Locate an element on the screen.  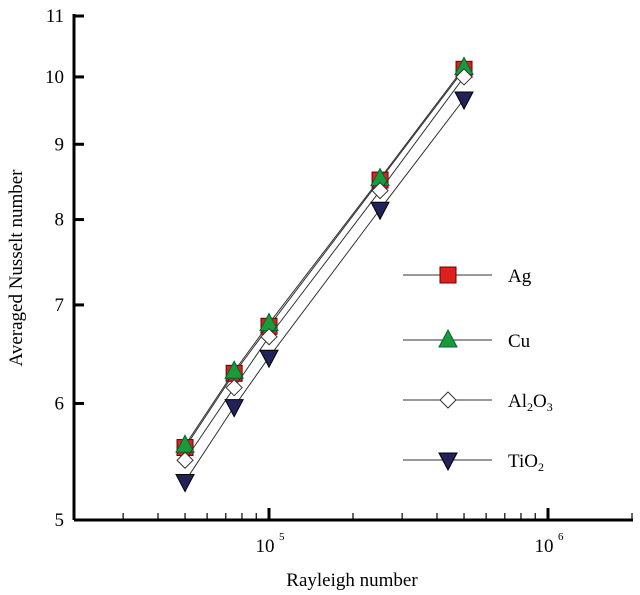
legend-label: Cu is located at coordinates (519, 341).